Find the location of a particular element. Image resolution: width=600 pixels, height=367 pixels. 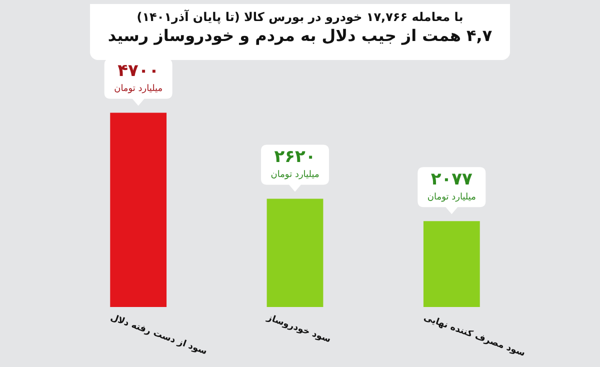

data-label: ۲۰۷۷ میلیارد تومان is located at coordinates (451, 186).